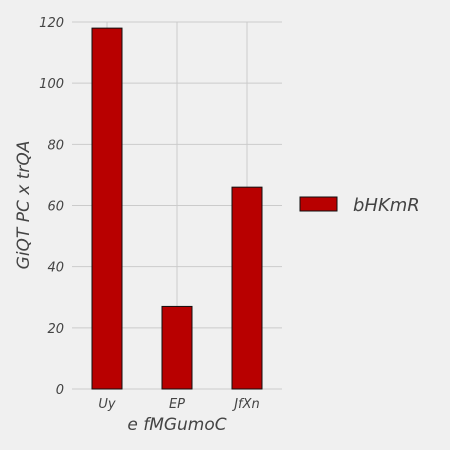  I want to click on bar-Uy, so click(107, 208).